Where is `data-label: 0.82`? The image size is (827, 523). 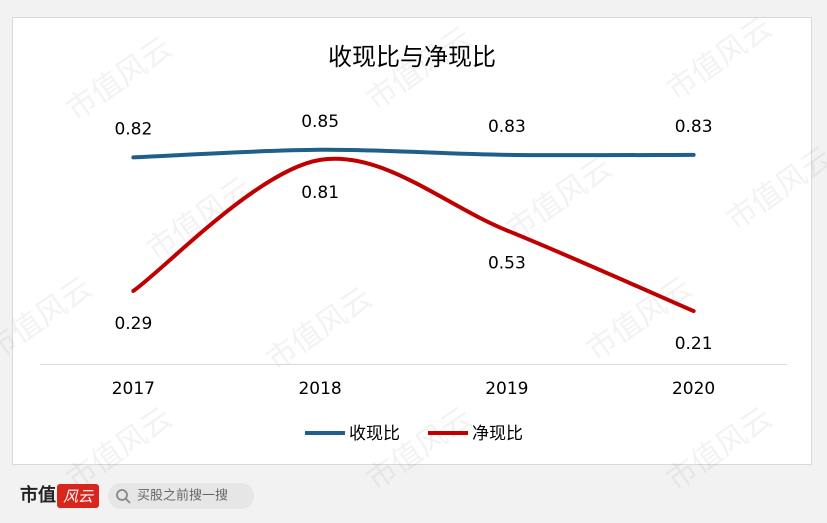
data-label: 0.82 is located at coordinates (133, 129).